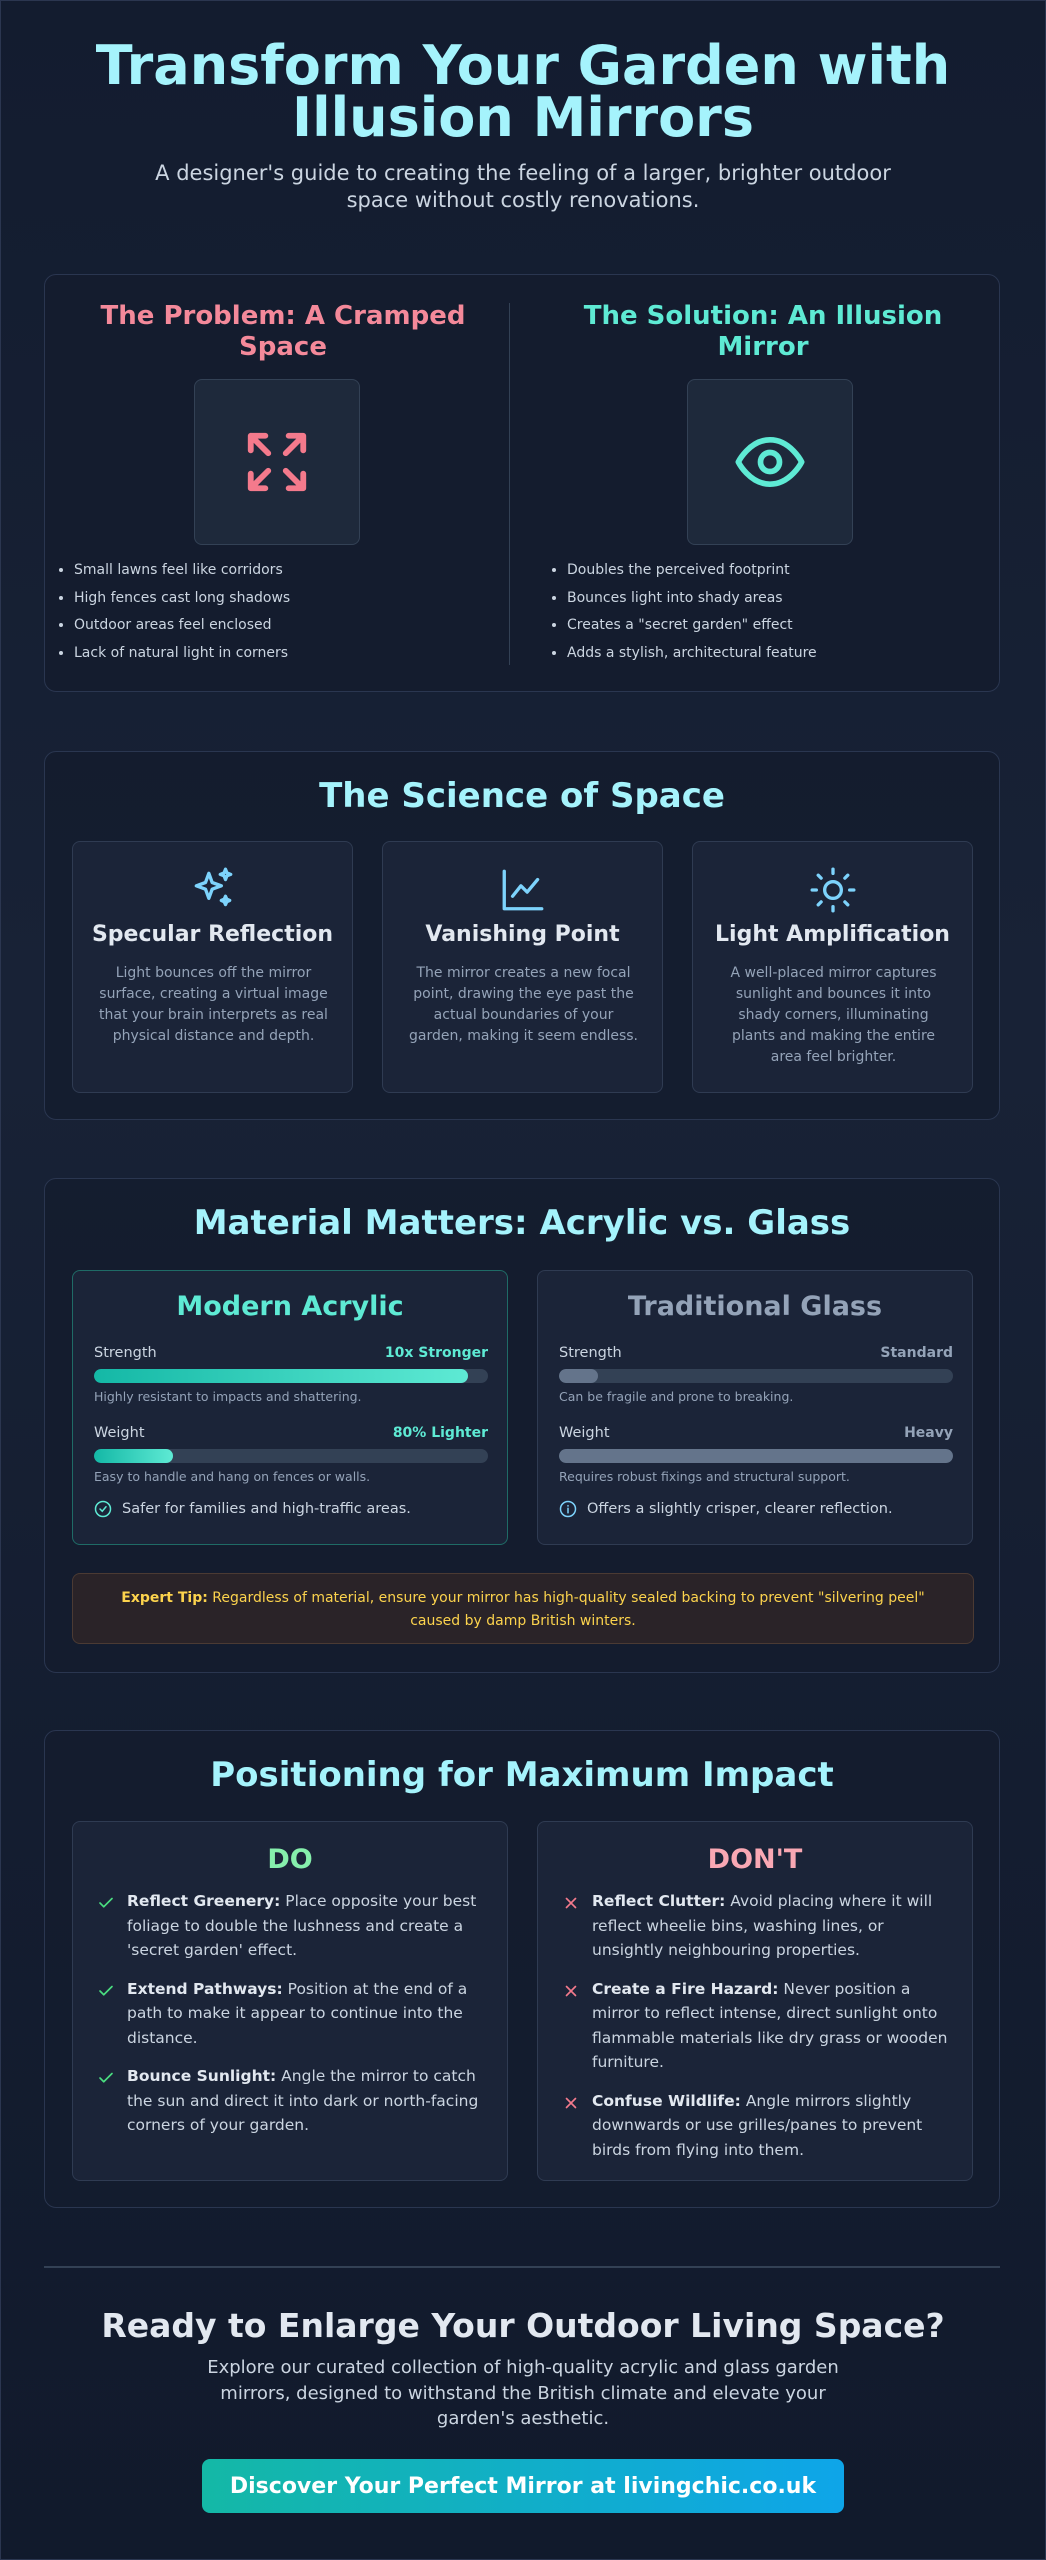 The height and width of the screenshot is (2560, 1046). Describe the element at coordinates (763, 331) in the screenshot. I see `solution-title: The Solution: An Illusion Mirror` at that location.